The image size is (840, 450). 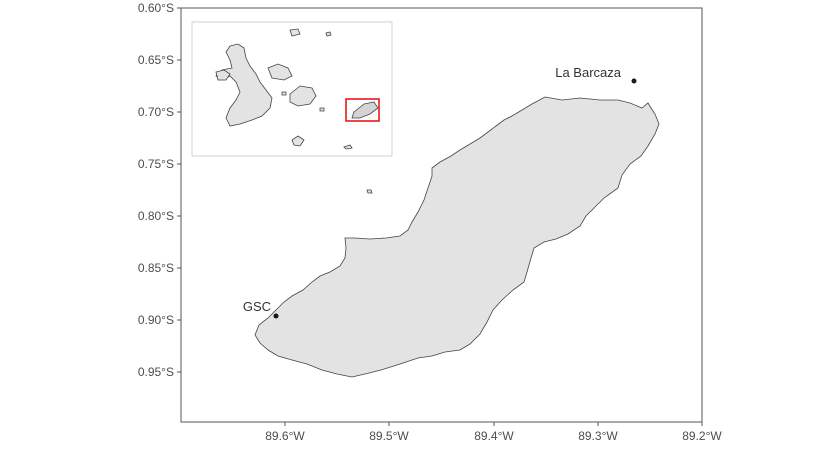 I want to click on inset-island-marchena, so click(x=328, y=34).